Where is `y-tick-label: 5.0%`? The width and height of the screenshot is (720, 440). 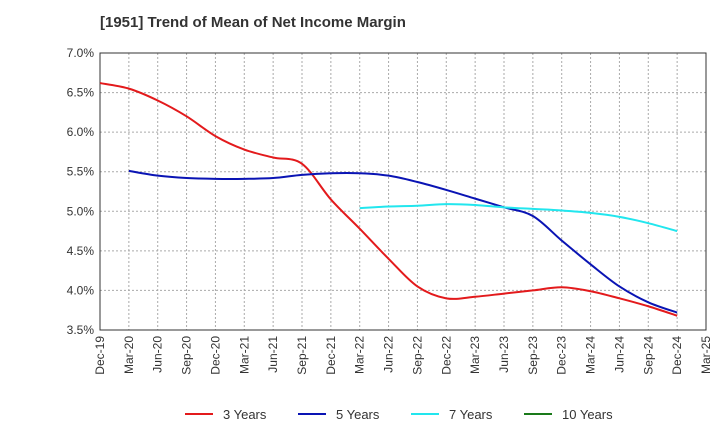
y-tick-label: 5.0% is located at coordinates (81, 211).